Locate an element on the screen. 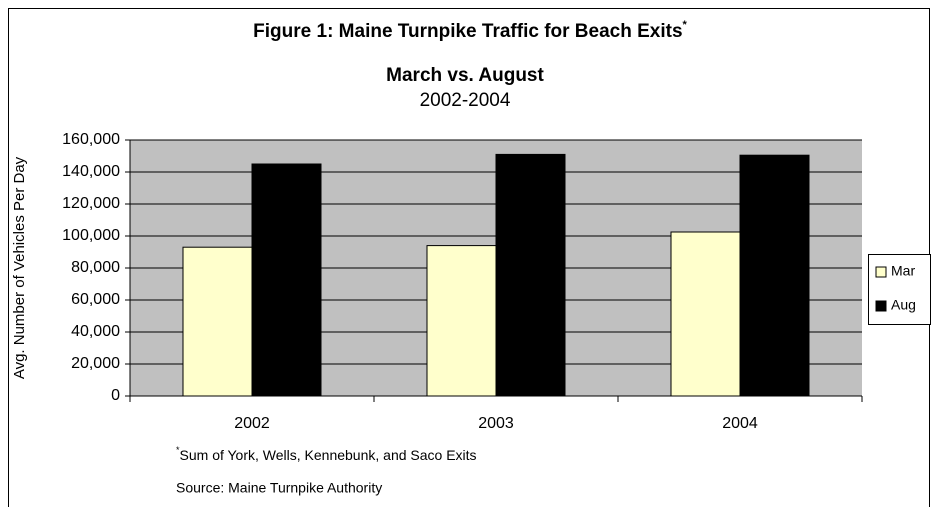 This screenshot has height=507, width=932. x-tick-label: 2002 is located at coordinates (252, 423).